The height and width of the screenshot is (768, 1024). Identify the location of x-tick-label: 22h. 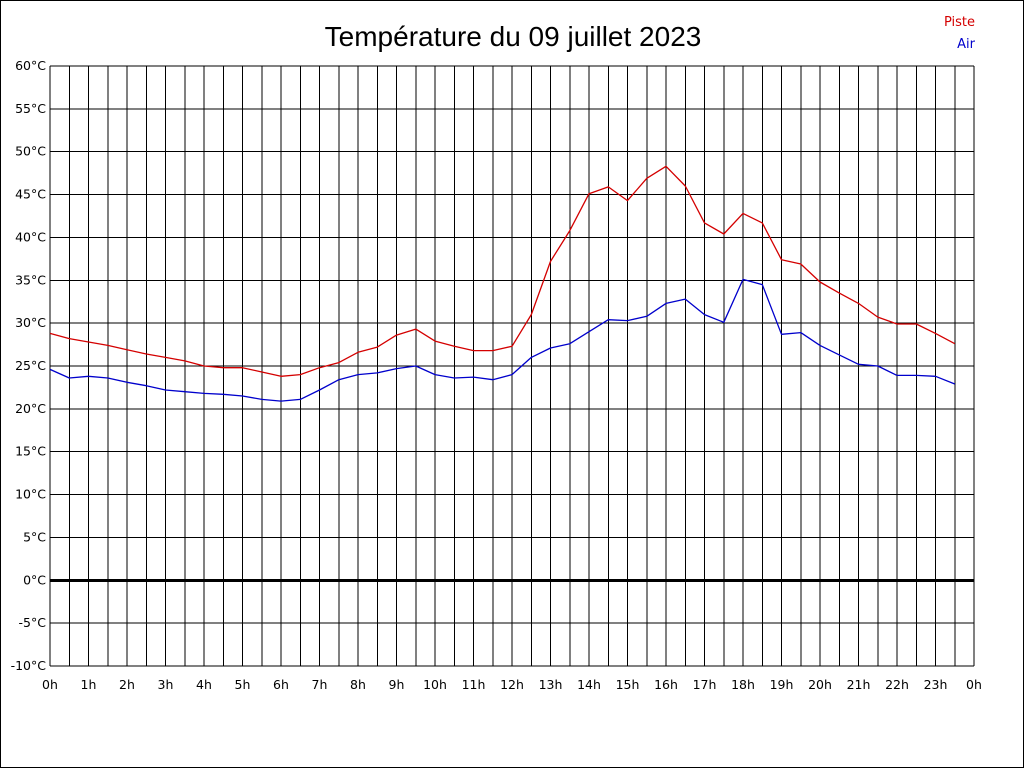
(897, 684).